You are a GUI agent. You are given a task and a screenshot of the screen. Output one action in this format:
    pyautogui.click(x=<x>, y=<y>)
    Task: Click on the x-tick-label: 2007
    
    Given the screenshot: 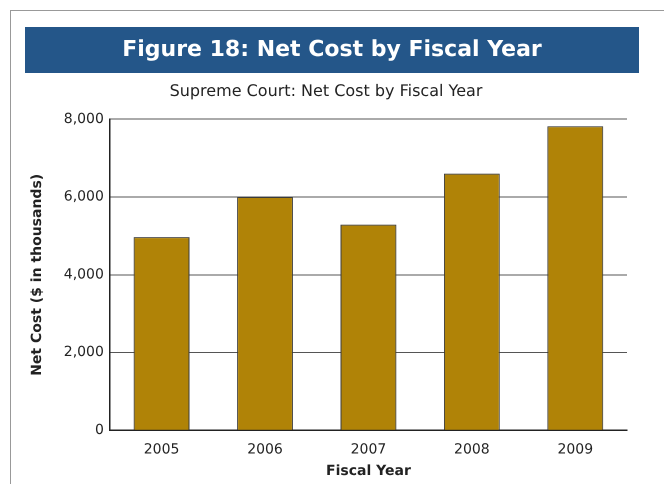 What is the action you would take?
    pyautogui.click(x=368, y=449)
    